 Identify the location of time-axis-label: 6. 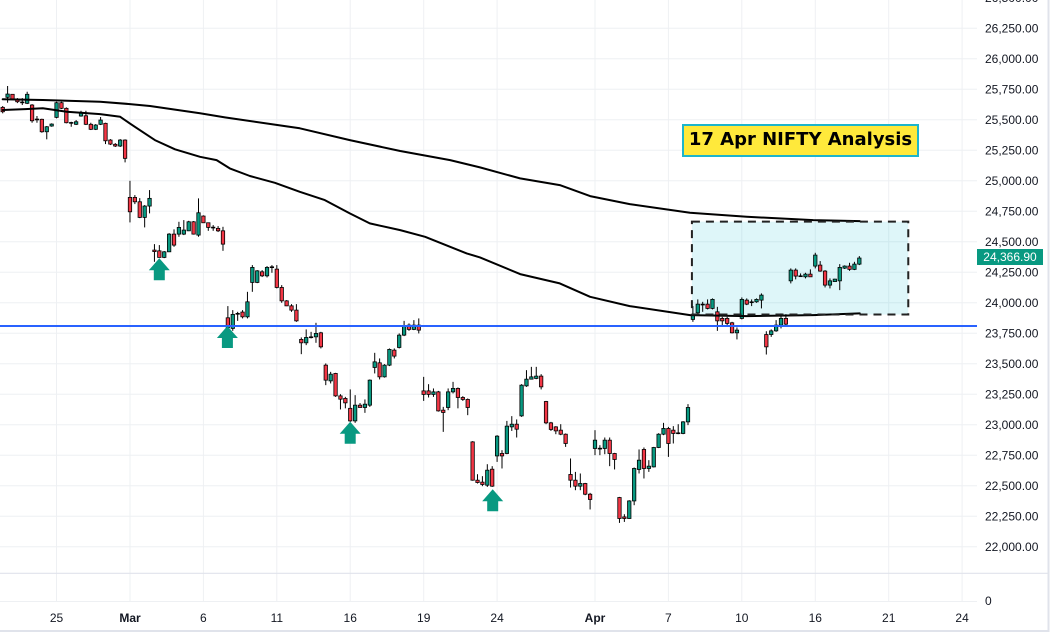
(203, 618).